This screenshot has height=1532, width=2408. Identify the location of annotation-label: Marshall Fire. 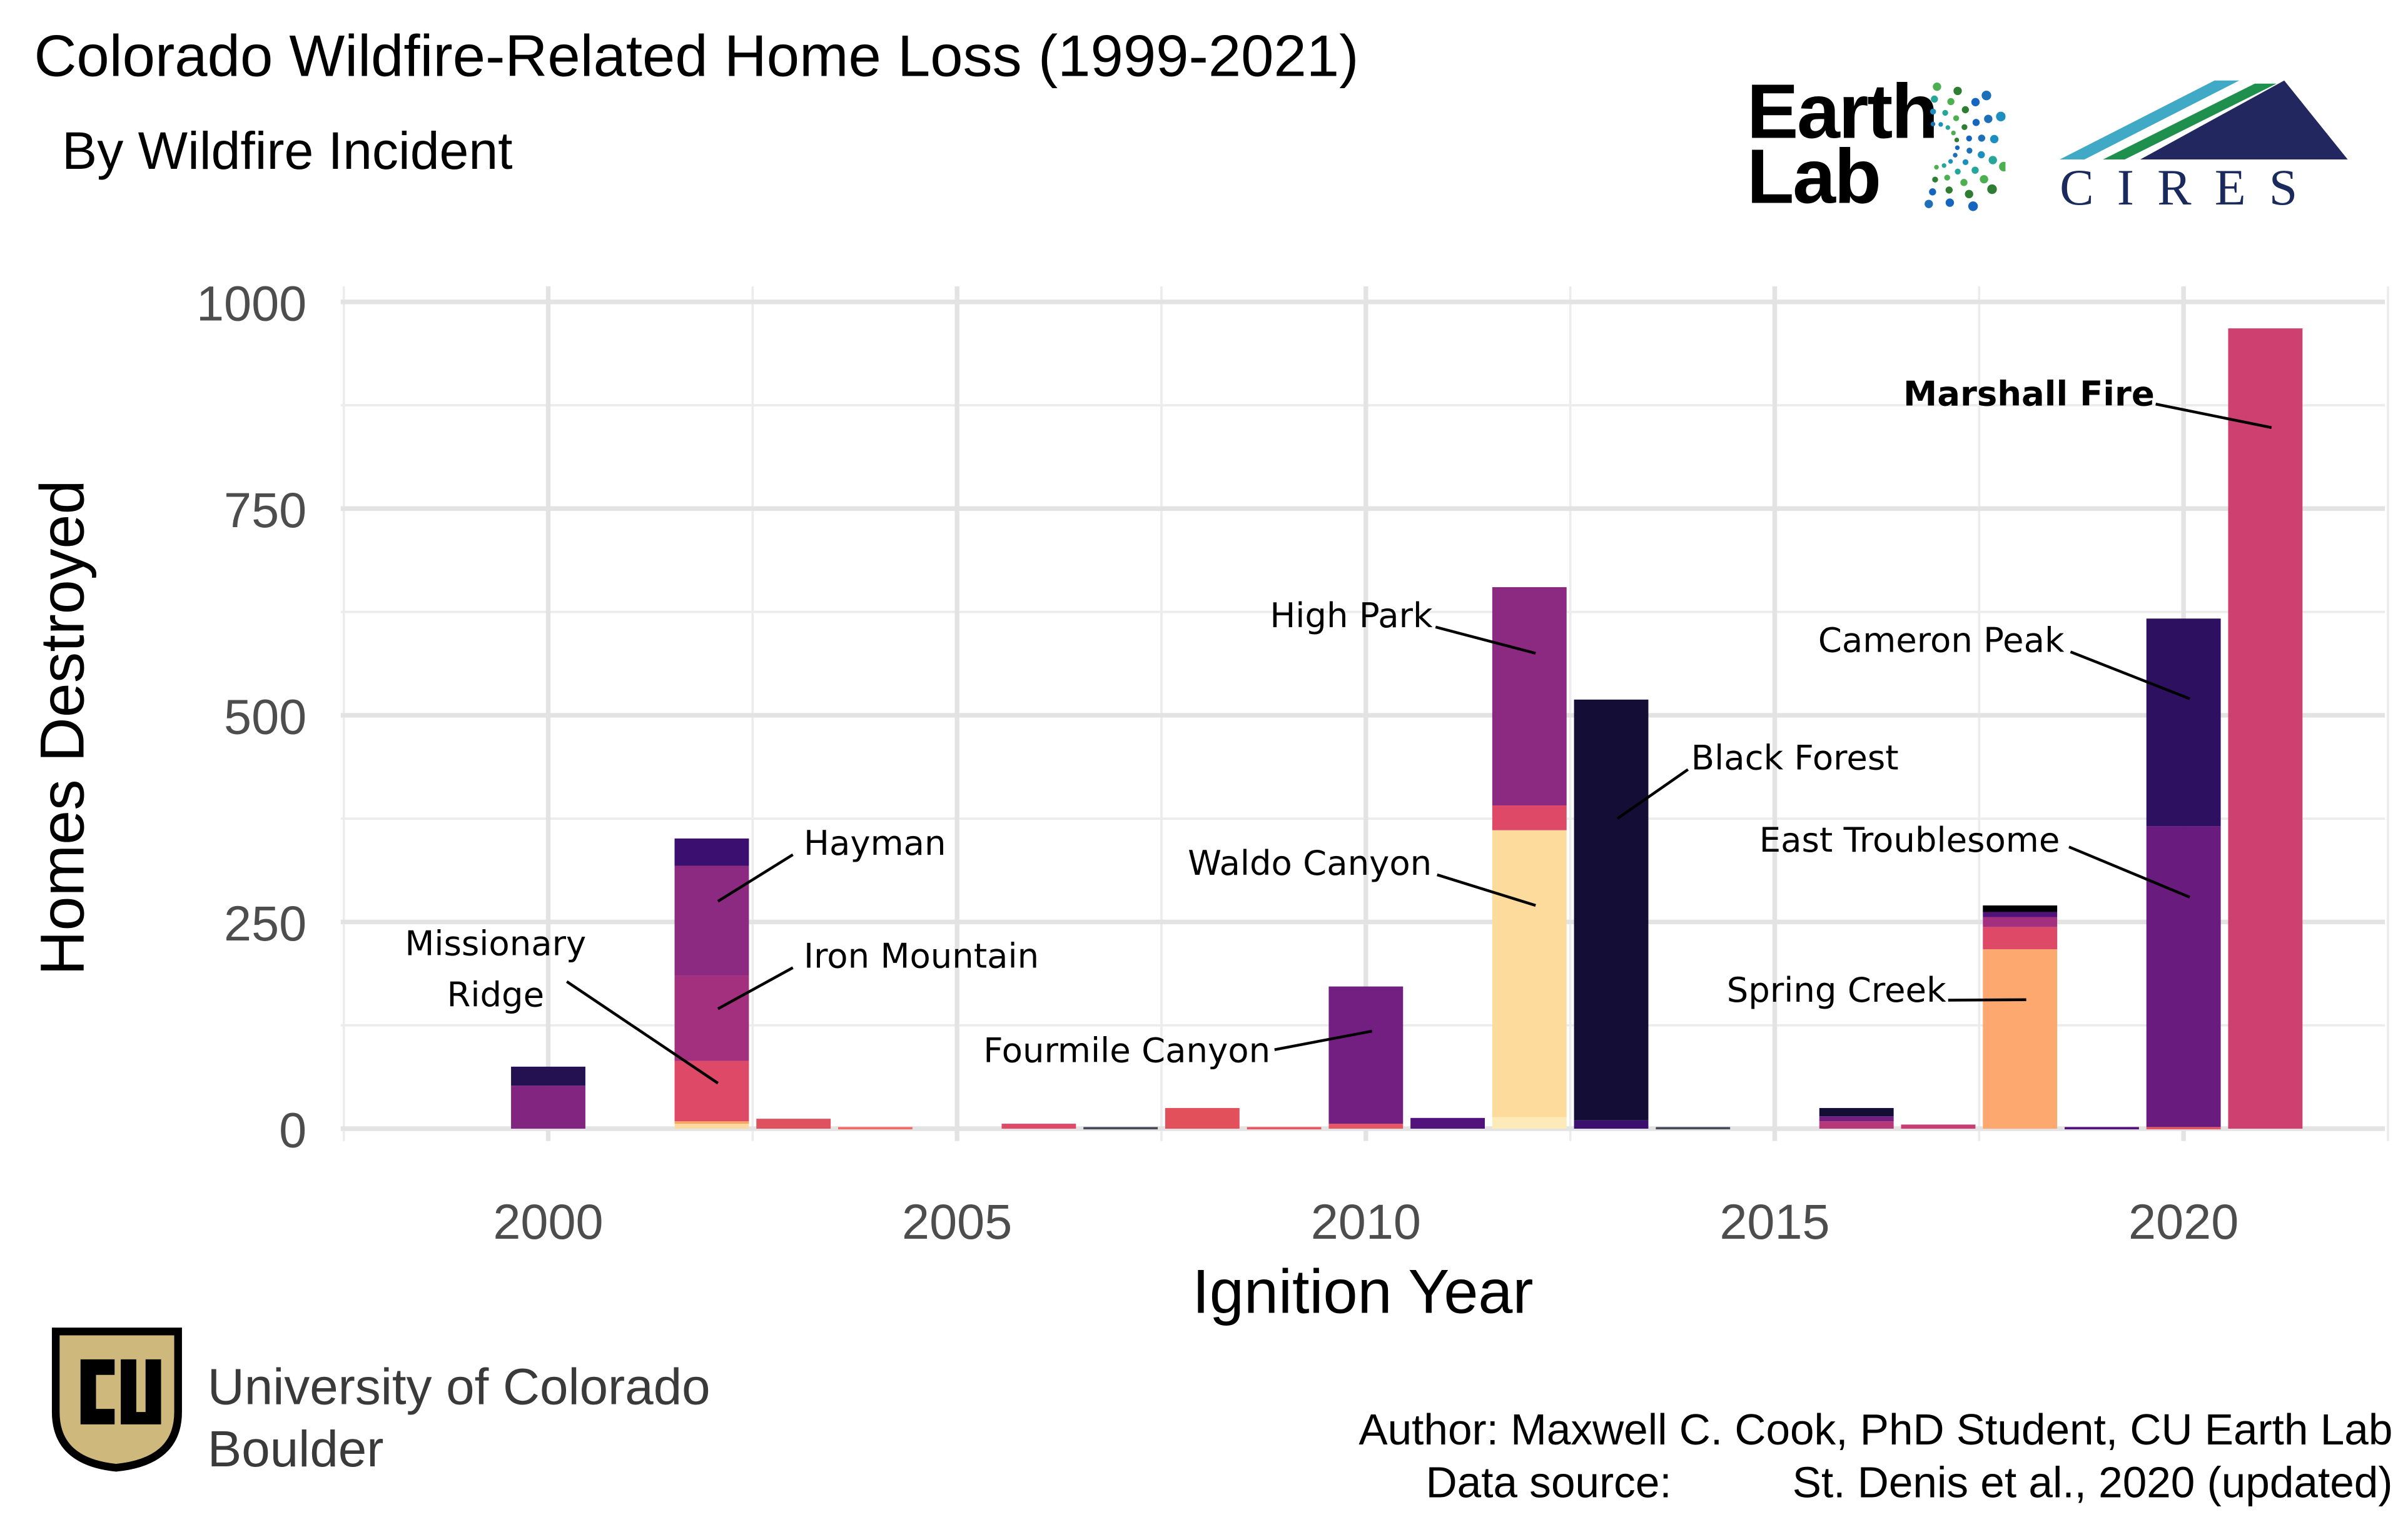
(2029, 394).